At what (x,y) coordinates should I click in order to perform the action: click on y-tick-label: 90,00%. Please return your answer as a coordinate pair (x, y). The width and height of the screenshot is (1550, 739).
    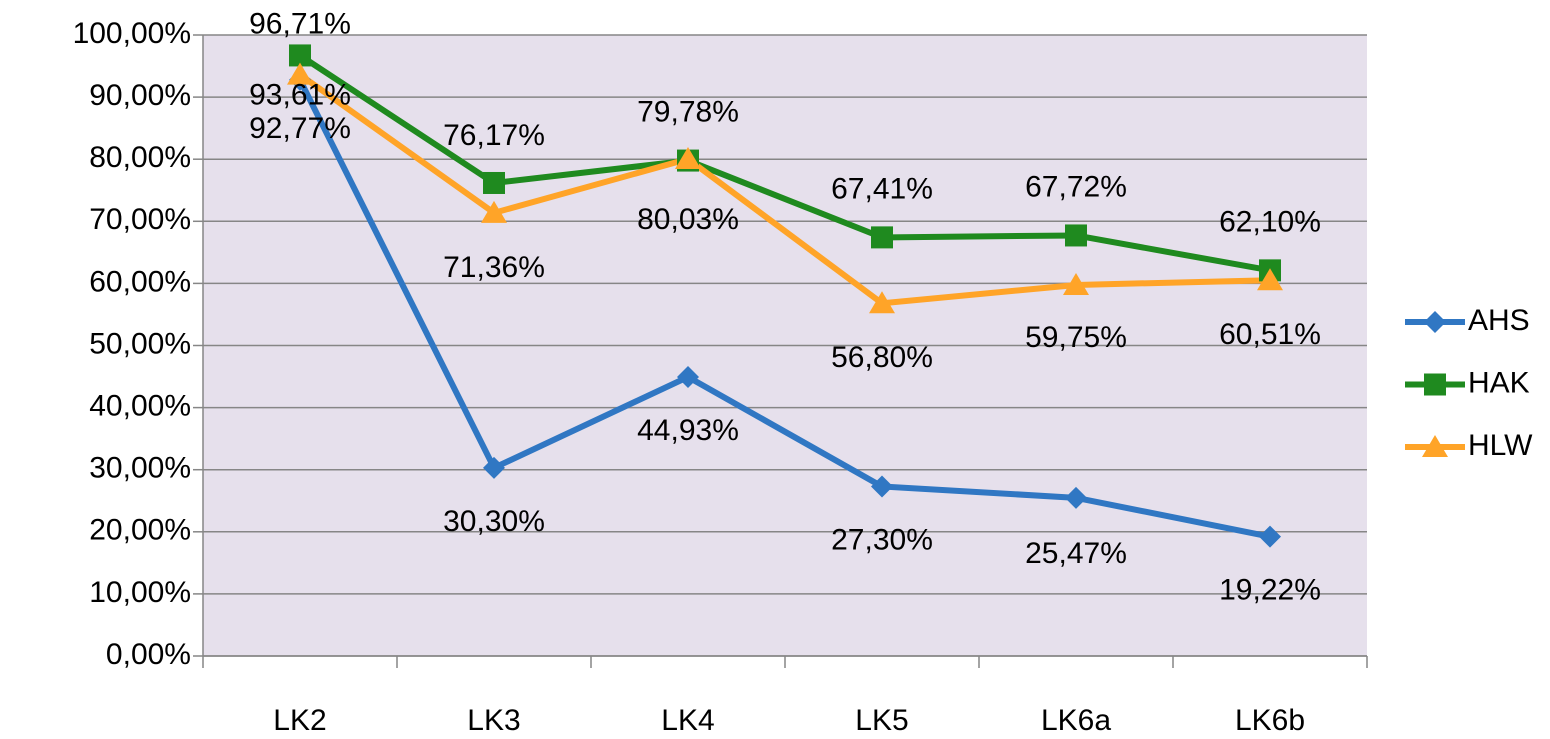
    Looking at the image, I should click on (140, 95).